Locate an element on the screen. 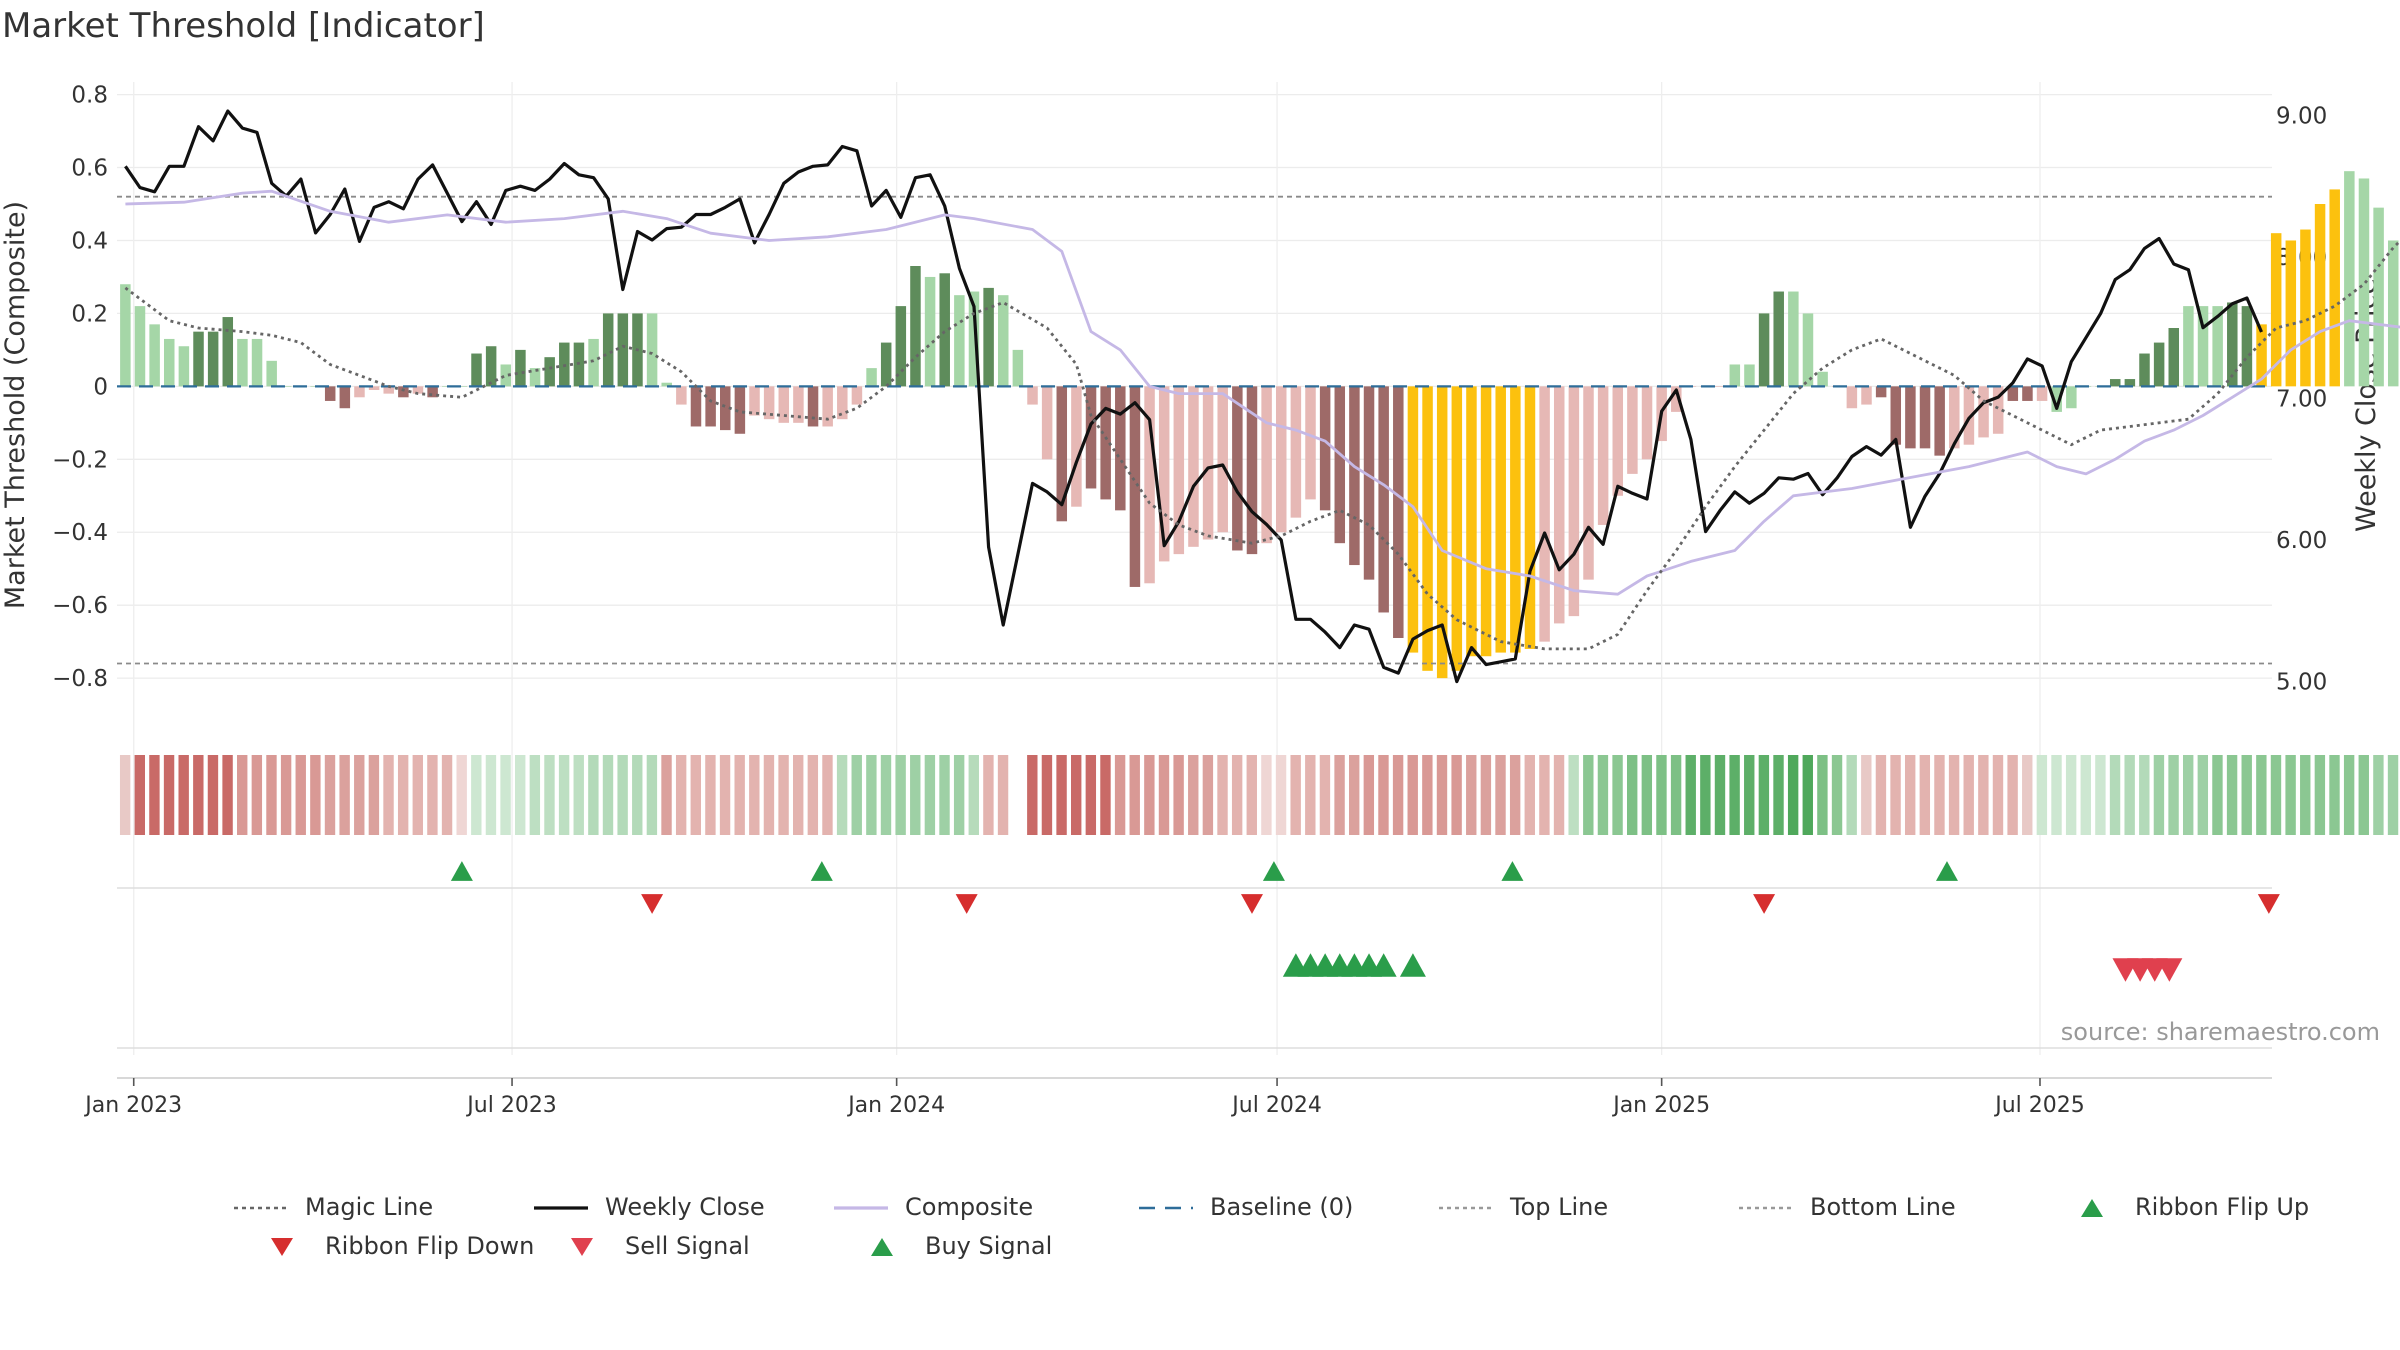 This screenshot has width=2400, height=1350. y-left-tick-label: 0.6 is located at coordinates (89, 169).